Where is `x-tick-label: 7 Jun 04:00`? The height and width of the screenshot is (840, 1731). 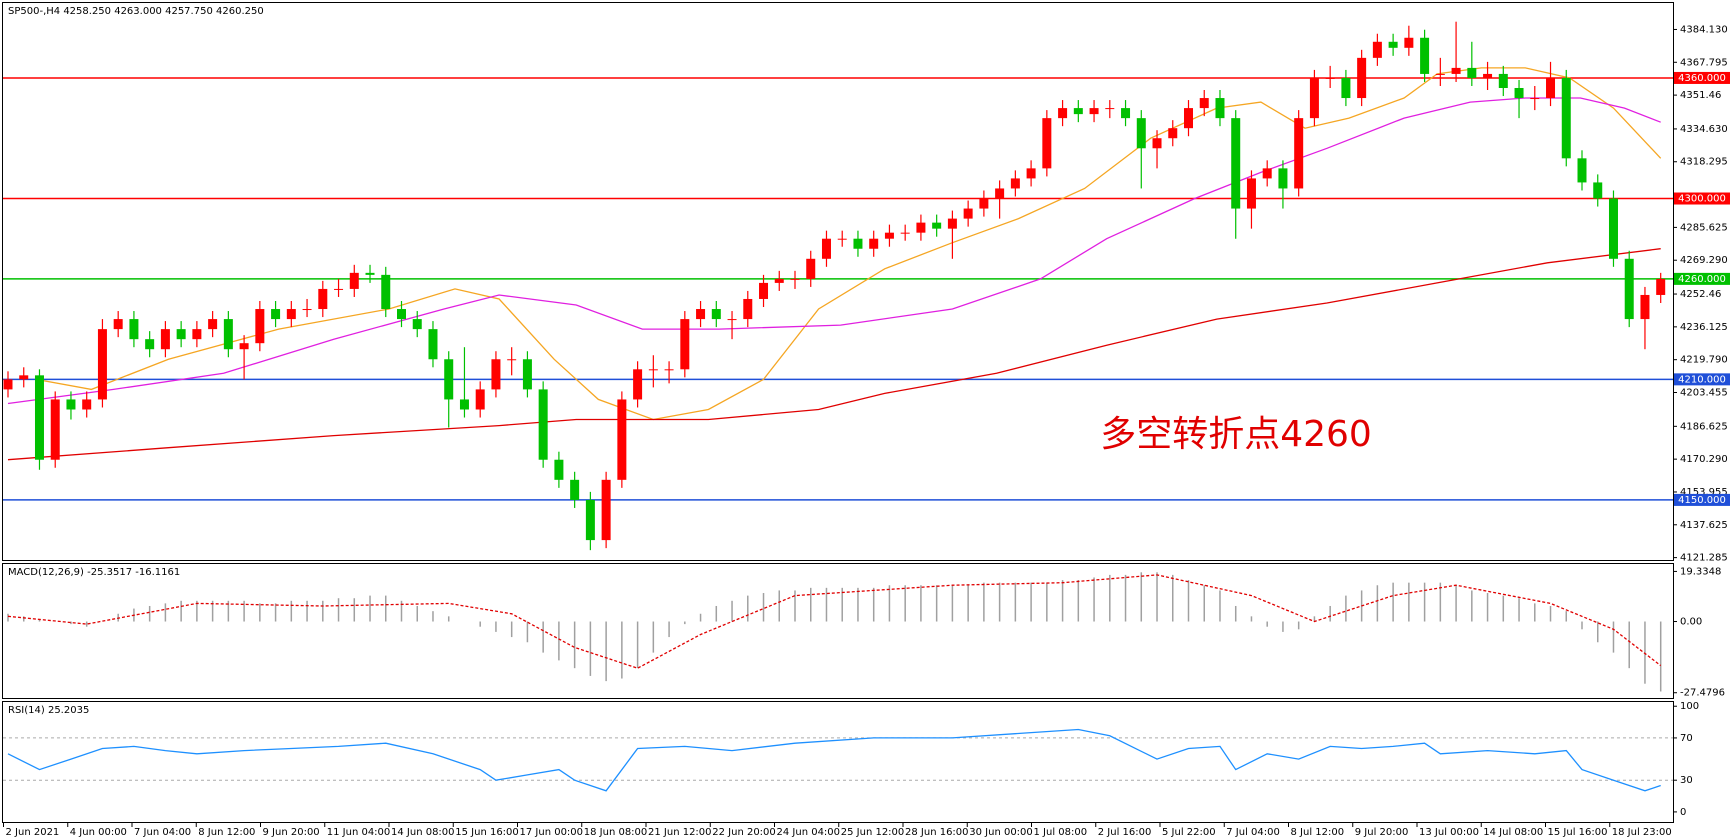
x-tick-label: 7 Jun 04:00 is located at coordinates (162, 832).